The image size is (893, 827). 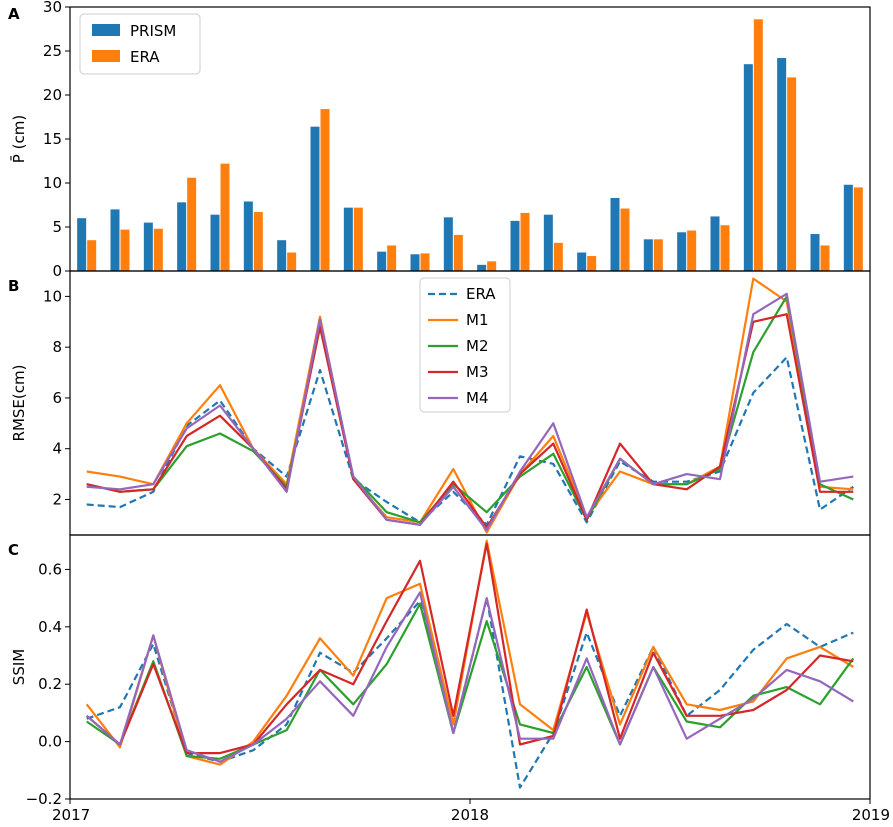 I want to click on y-axis-label: SSIM, so click(x=19, y=667).